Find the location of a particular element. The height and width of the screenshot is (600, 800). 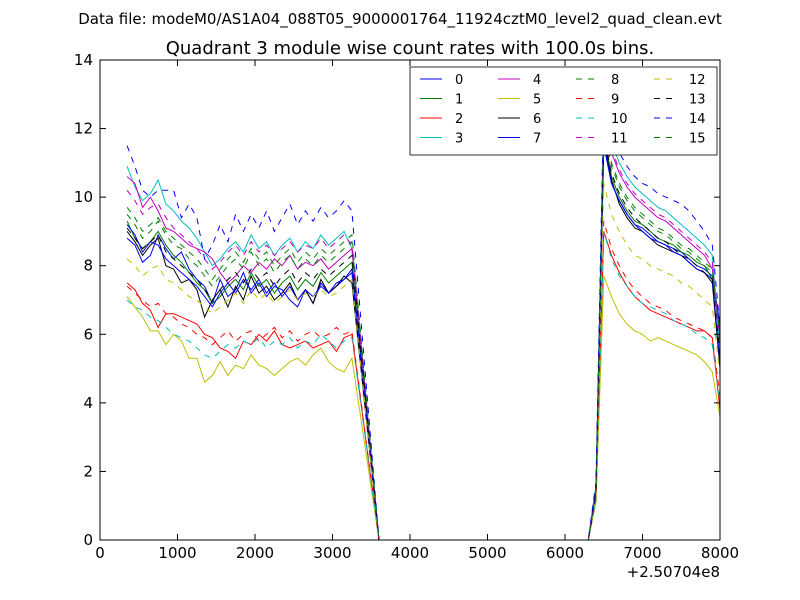

legend-label-12: 12 is located at coordinates (697, 80).